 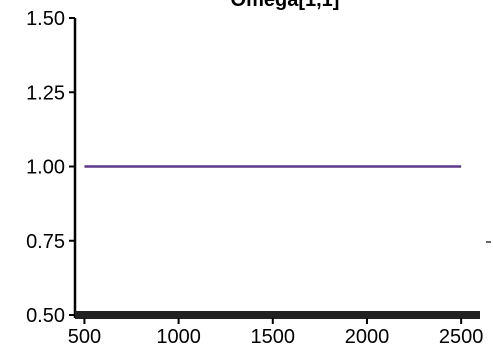 What do you see at coordinates (277, 315) in the screenshot?
I see `x-axis-band` at bounding box center [277, 315].